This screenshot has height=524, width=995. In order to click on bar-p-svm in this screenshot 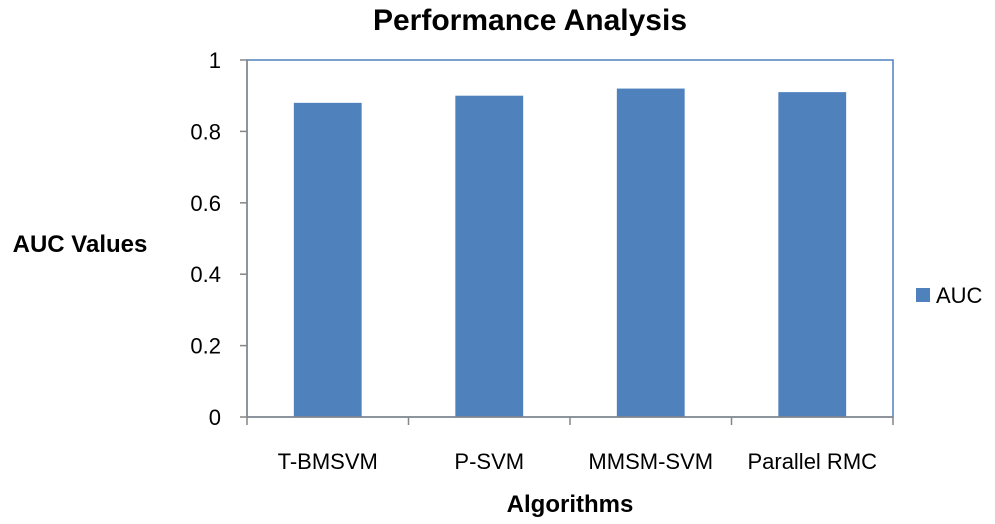, I will do `click(489, 256)`.